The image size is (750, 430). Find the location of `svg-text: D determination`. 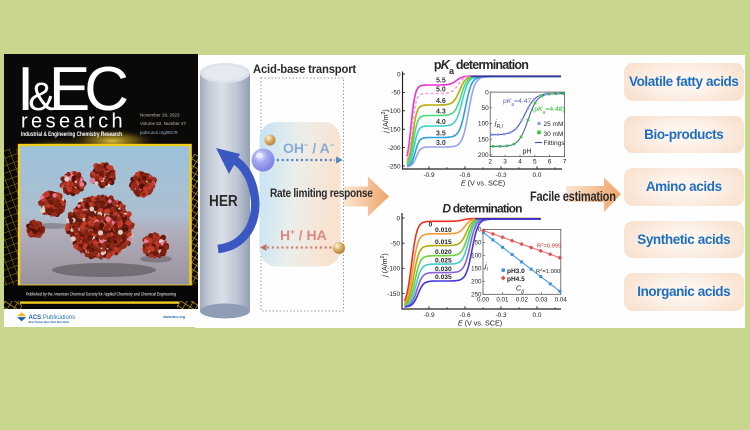

svg-text: D determination is located at coordinates (482, 209).